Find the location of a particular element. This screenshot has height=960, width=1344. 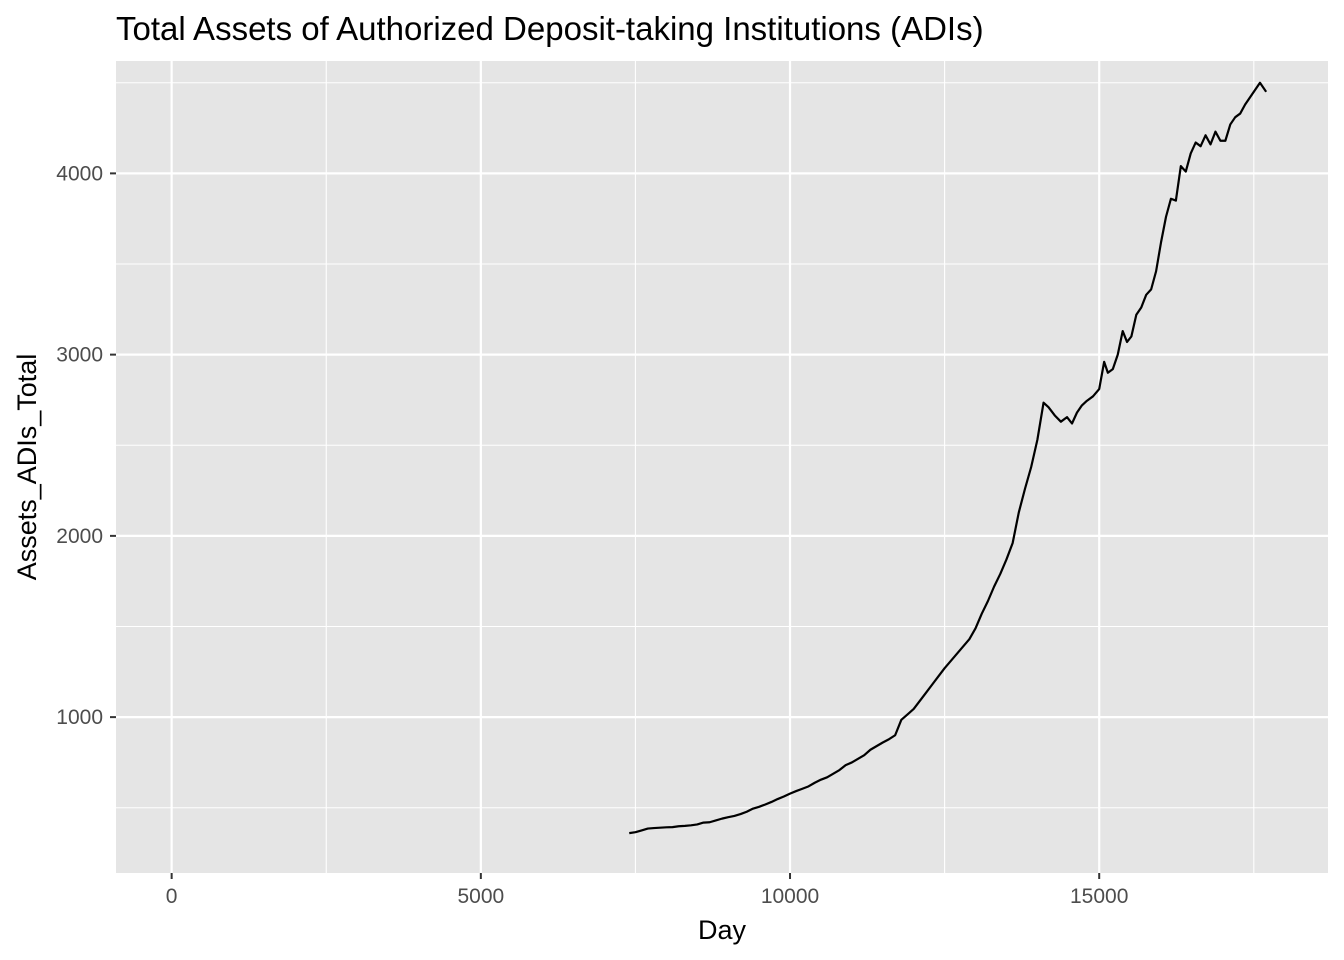

x-tick-label: 5000 is located at coordinates (480, 896).